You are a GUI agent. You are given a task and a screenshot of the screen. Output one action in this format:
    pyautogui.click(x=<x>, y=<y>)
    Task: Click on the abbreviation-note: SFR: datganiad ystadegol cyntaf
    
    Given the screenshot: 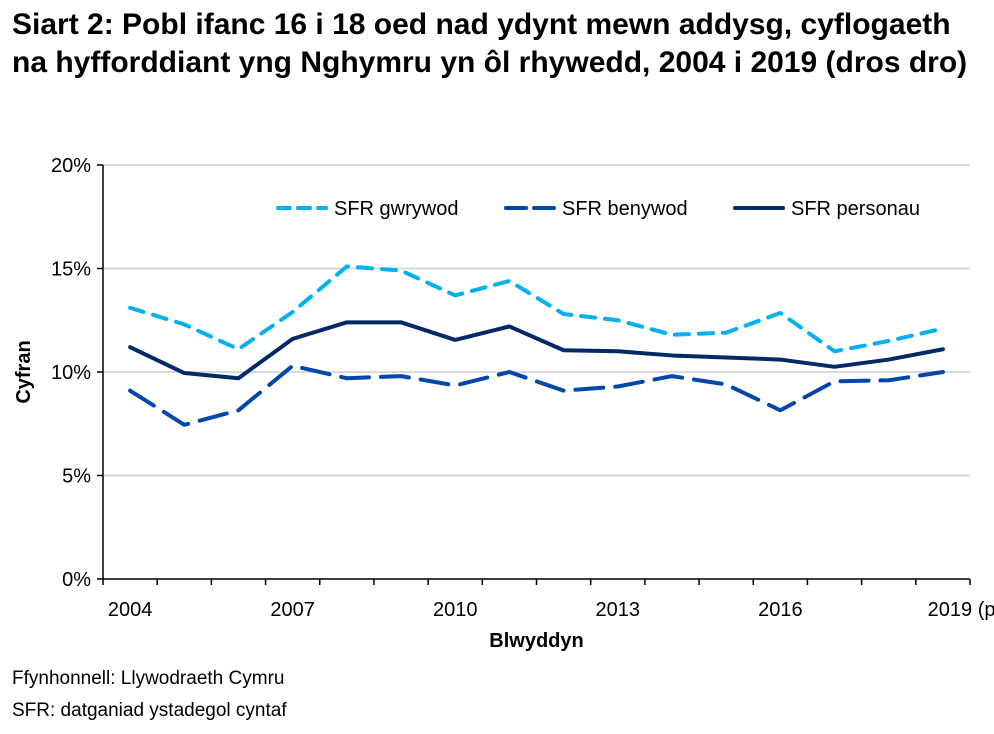 What is the action you would take?
    pyautogui.click(x=149, y=710)
    